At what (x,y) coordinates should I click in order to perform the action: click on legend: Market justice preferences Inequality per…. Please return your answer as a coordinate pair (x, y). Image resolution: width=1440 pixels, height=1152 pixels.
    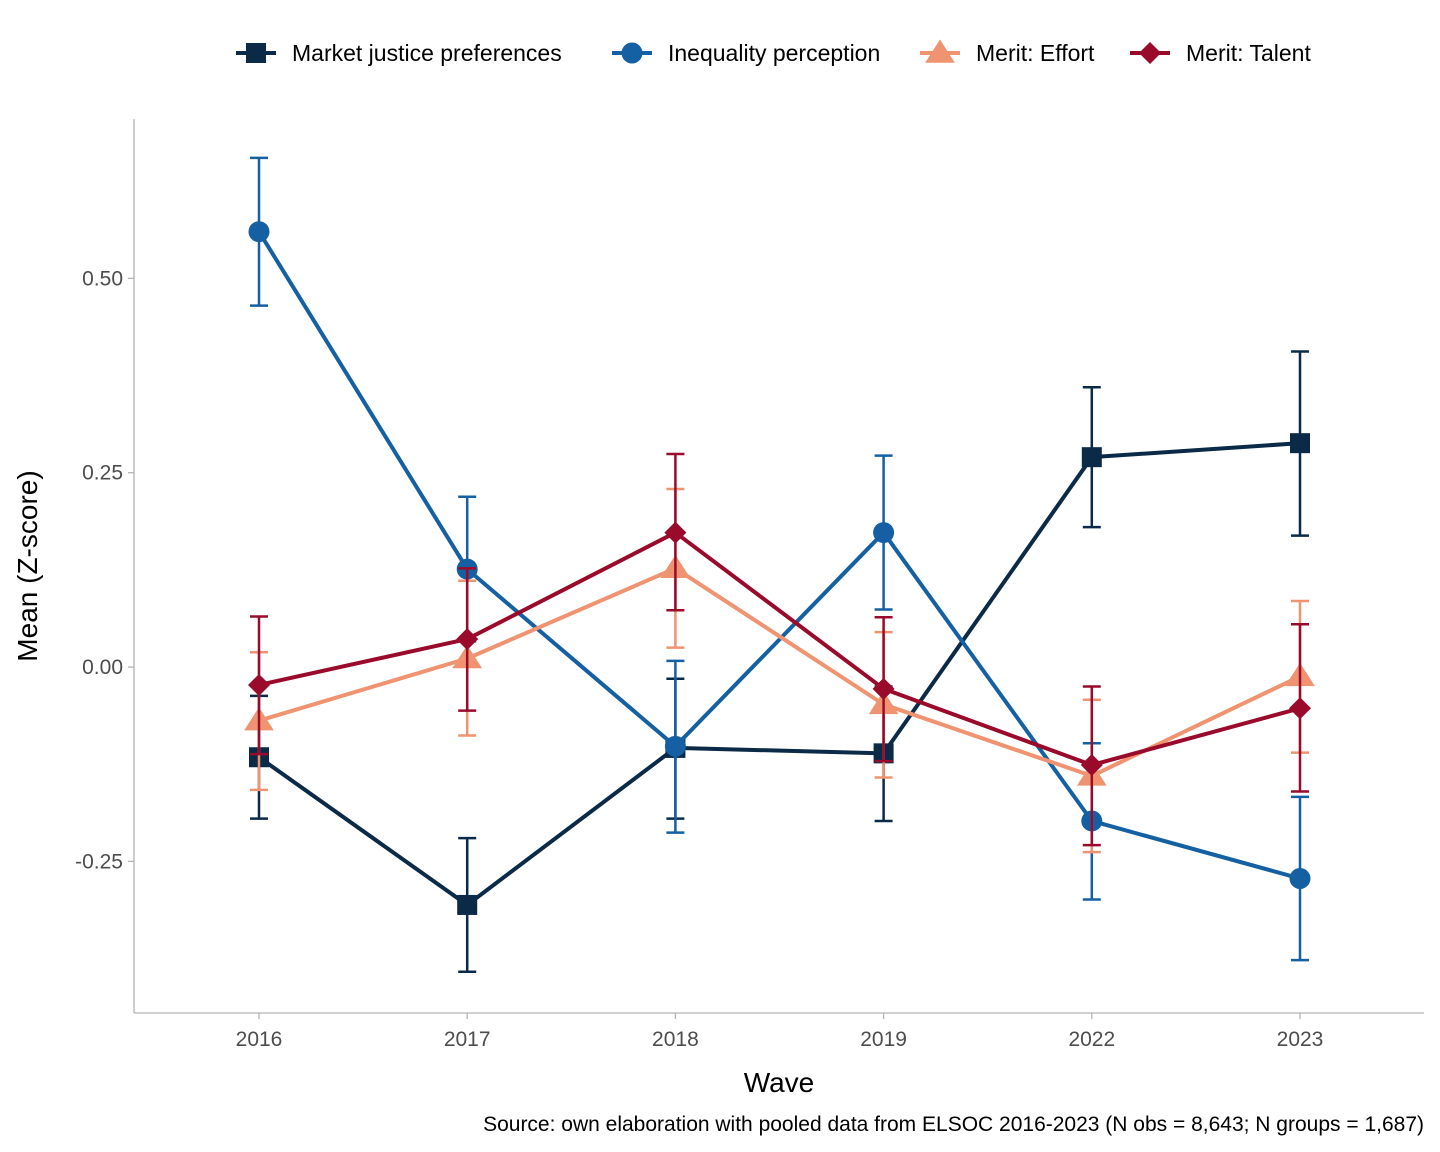
    Looking at the image, I should click on (773, 52).